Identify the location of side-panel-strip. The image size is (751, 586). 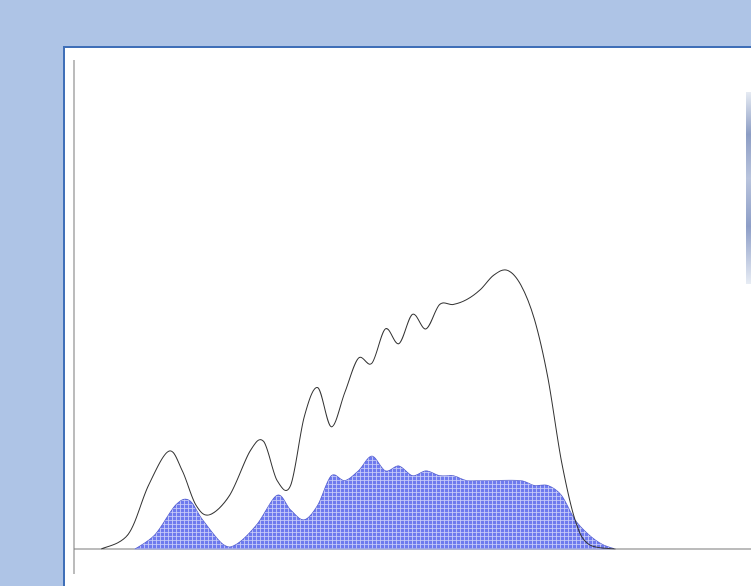
(748, 188).